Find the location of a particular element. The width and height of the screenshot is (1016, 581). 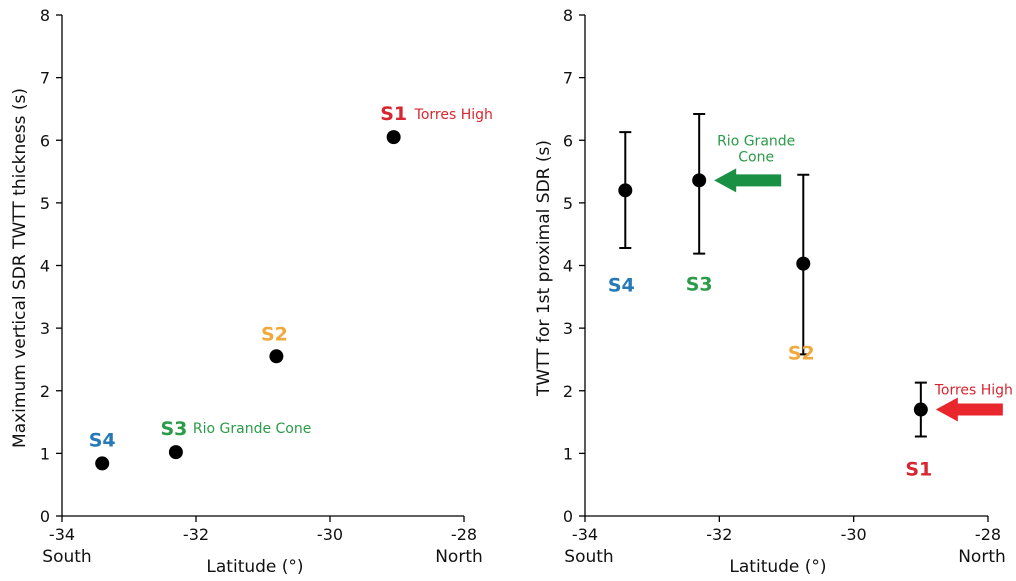

right-y-tick-label: 6 is located at coordinates (568, 140).